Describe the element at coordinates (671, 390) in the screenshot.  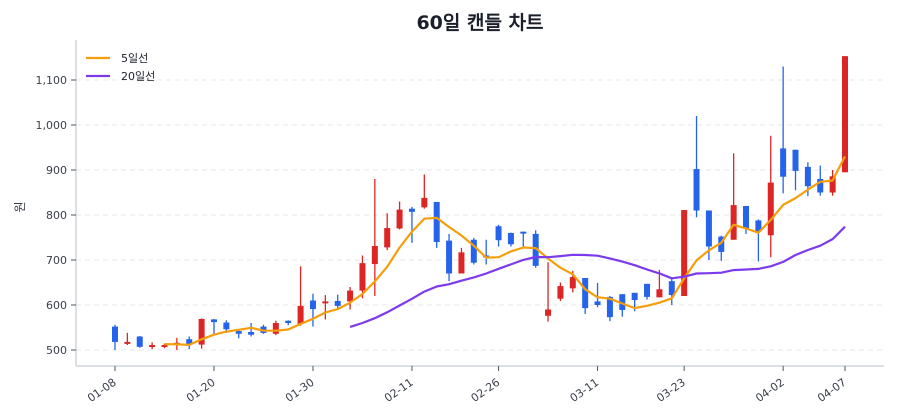
I see `x-tick-label: 03-23` at that location.